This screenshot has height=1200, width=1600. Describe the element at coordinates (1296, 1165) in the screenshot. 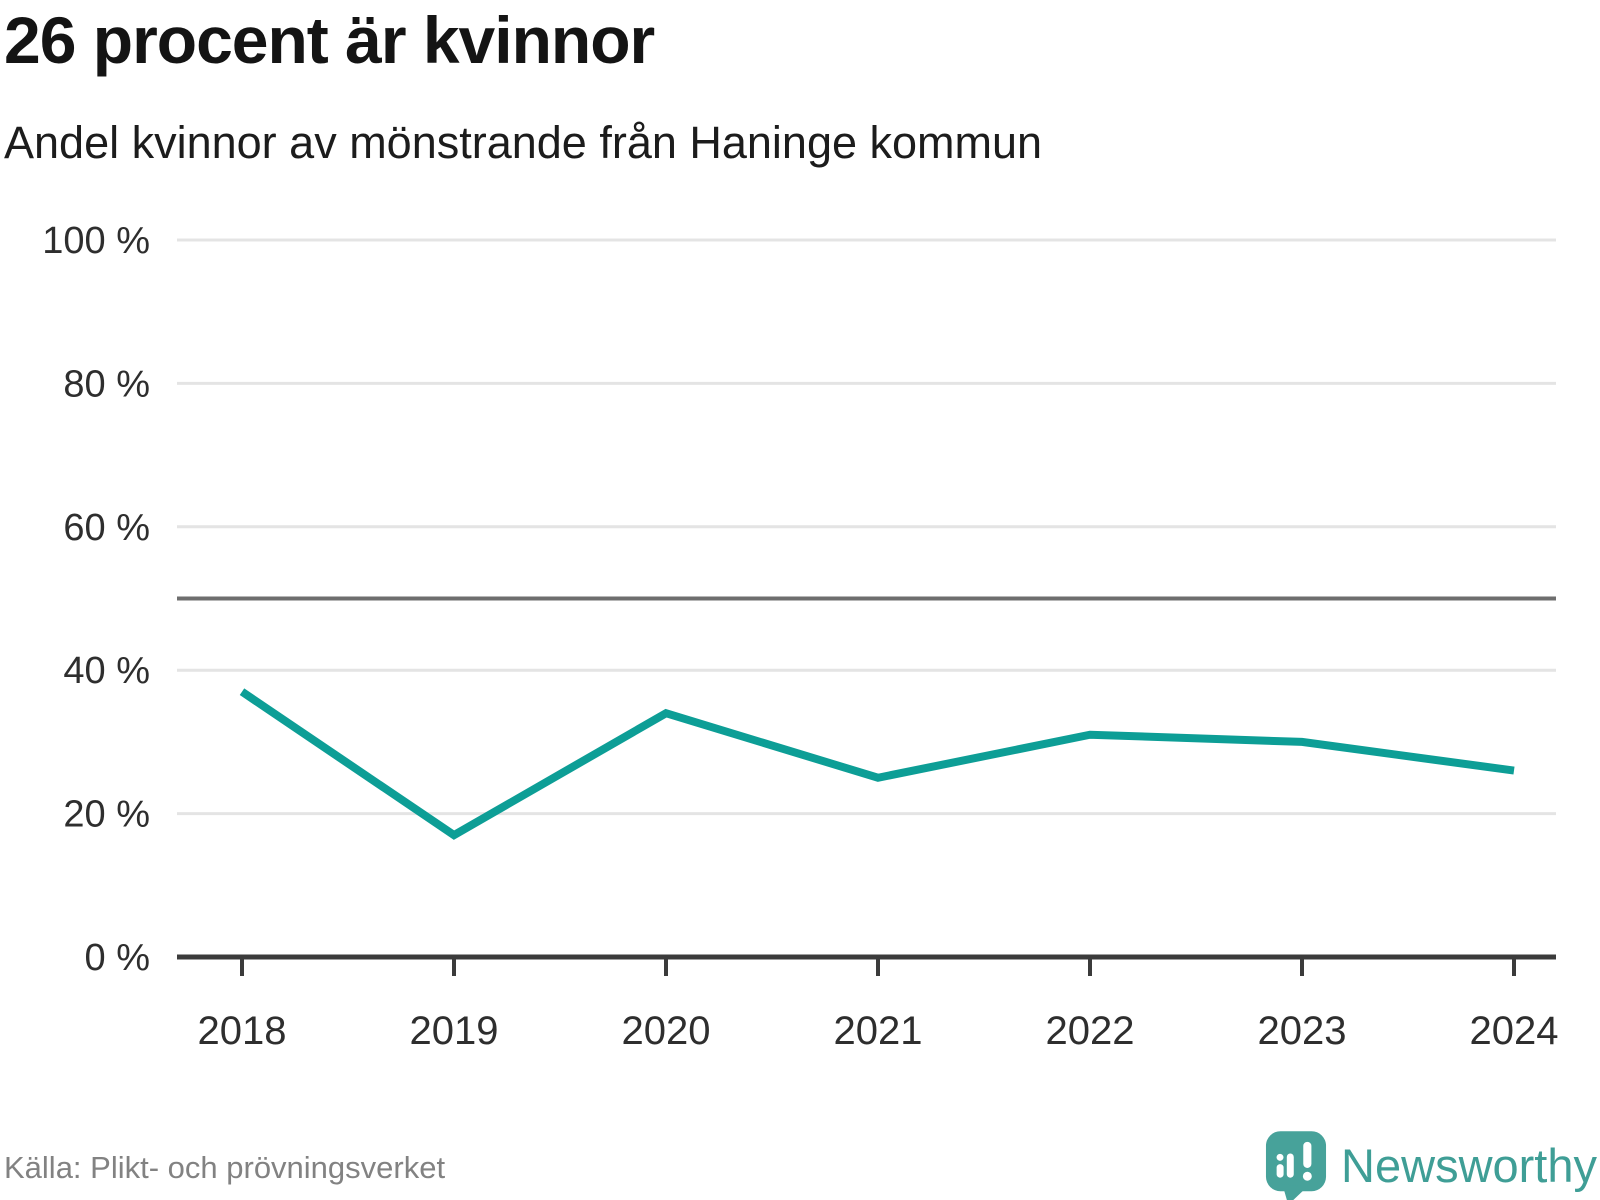

I see `newsworthy-logo-icon` at that location.